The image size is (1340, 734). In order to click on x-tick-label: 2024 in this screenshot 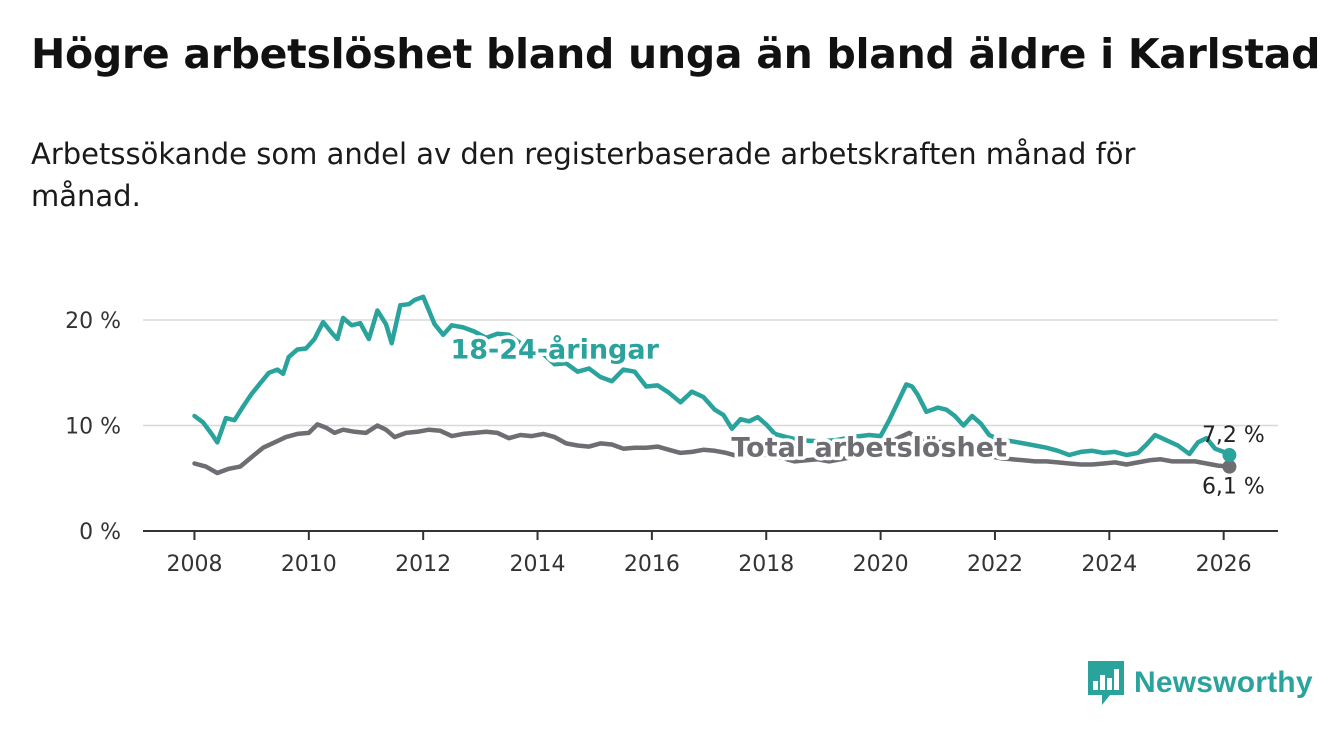, I will do `click(1109, 564)`.